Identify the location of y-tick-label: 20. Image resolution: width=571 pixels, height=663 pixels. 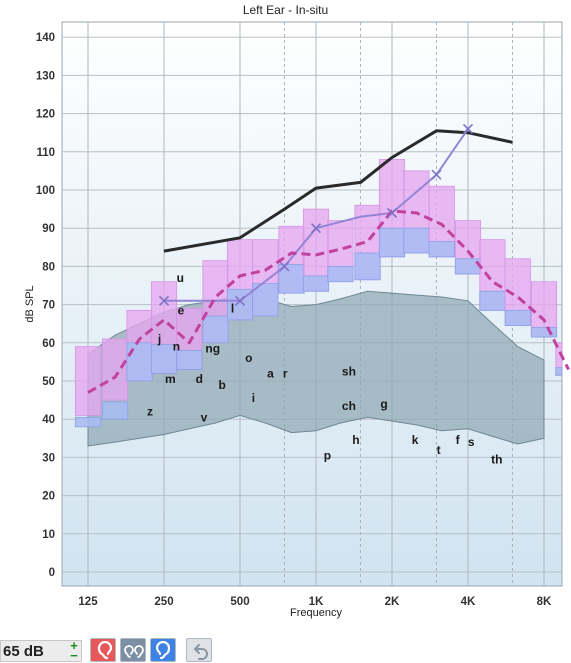
(48, 497).